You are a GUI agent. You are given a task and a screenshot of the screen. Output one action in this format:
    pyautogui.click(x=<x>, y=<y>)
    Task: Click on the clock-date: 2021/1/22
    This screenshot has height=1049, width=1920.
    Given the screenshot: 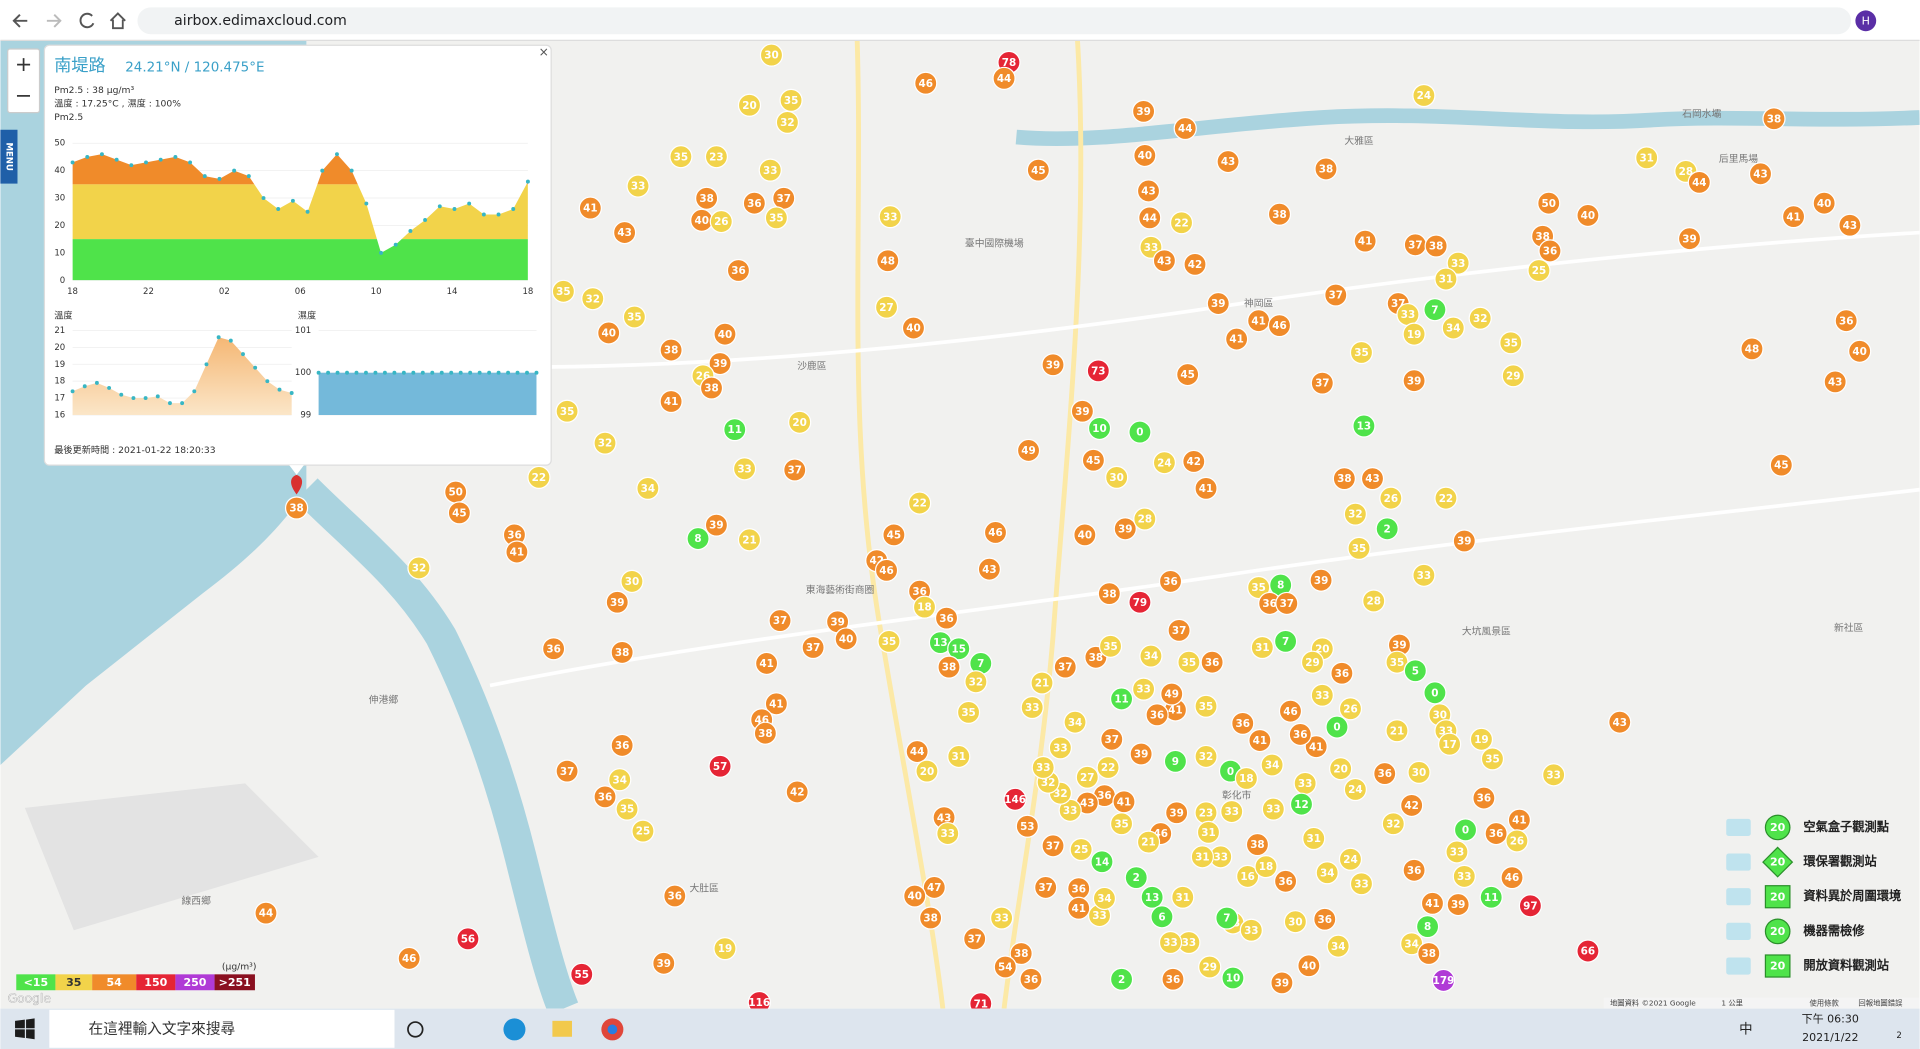 What is the action you would take?
    pyautogui.click(x=1830, y=1037)
    